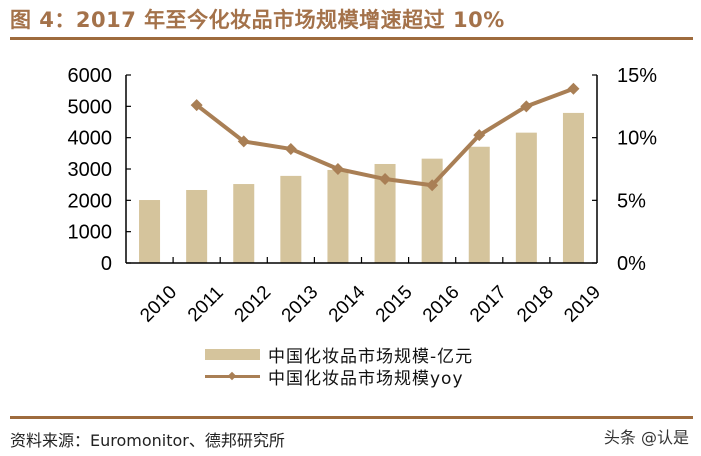  I want to click on y-tick-label: 0, so click(106, 264).